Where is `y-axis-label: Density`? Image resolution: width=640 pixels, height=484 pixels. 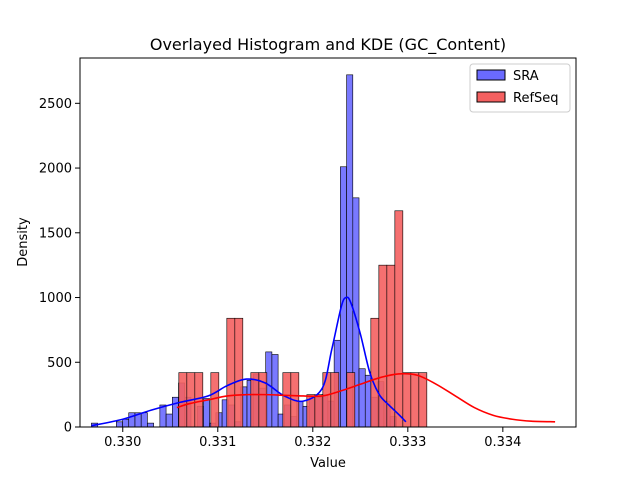 y-axis-label: Density is located at coordinates (23, 242).